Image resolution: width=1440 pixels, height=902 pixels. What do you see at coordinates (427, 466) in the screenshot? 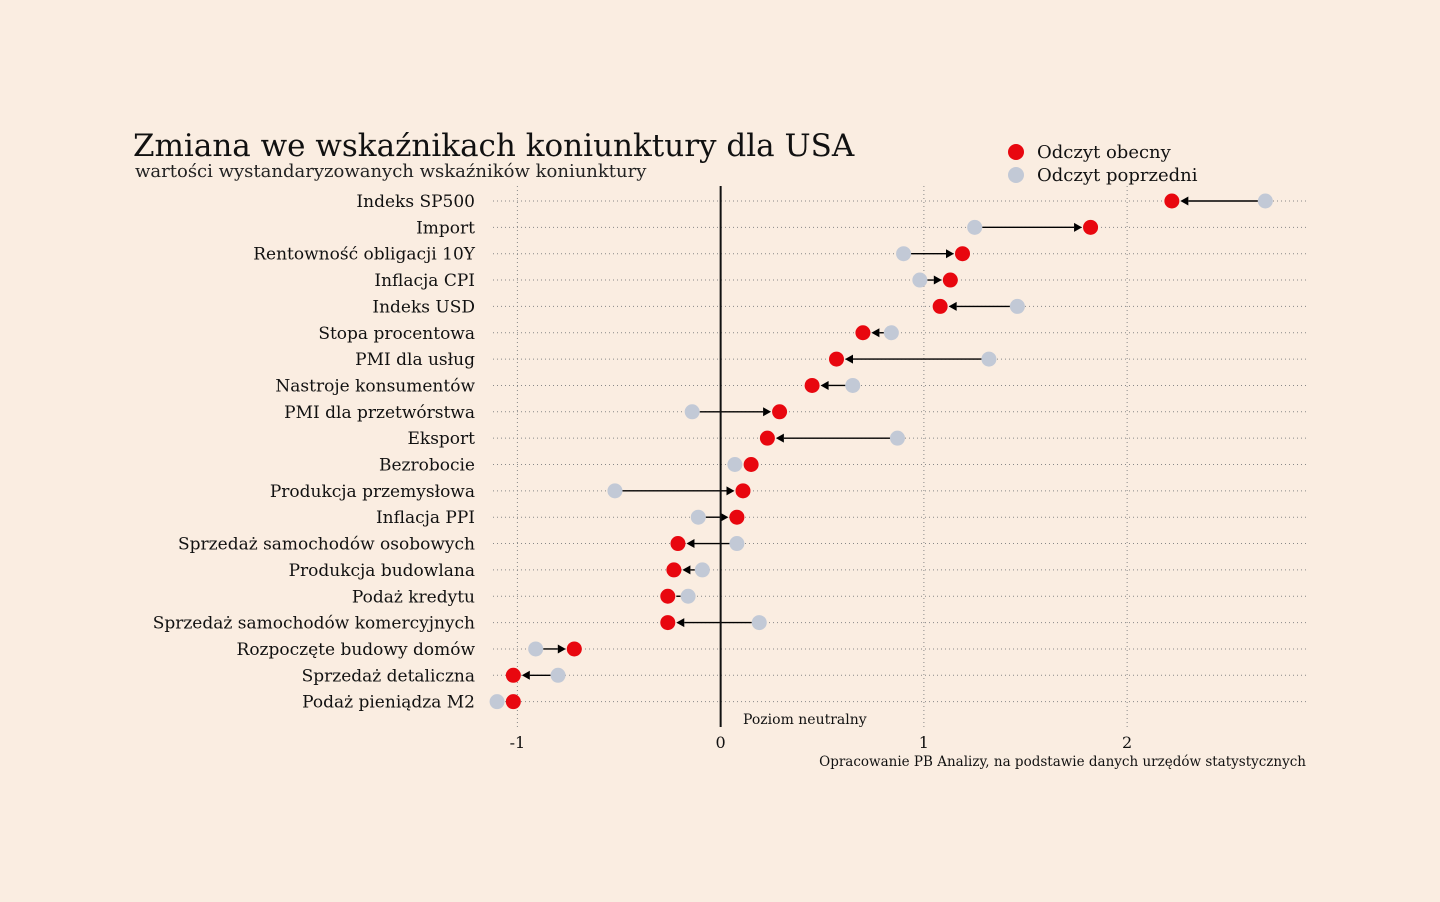
I see `category-label: Bezrobocie` at bounding box center [427, 466].